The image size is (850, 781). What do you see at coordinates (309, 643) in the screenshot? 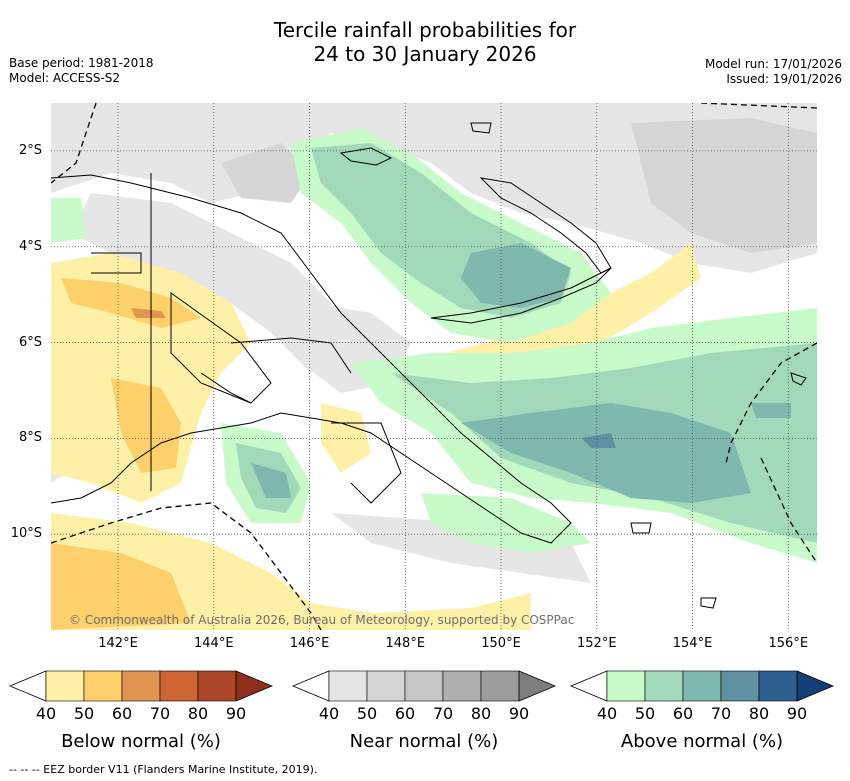
I see `lon-label: 146°E` at bounding box center [309, 643].